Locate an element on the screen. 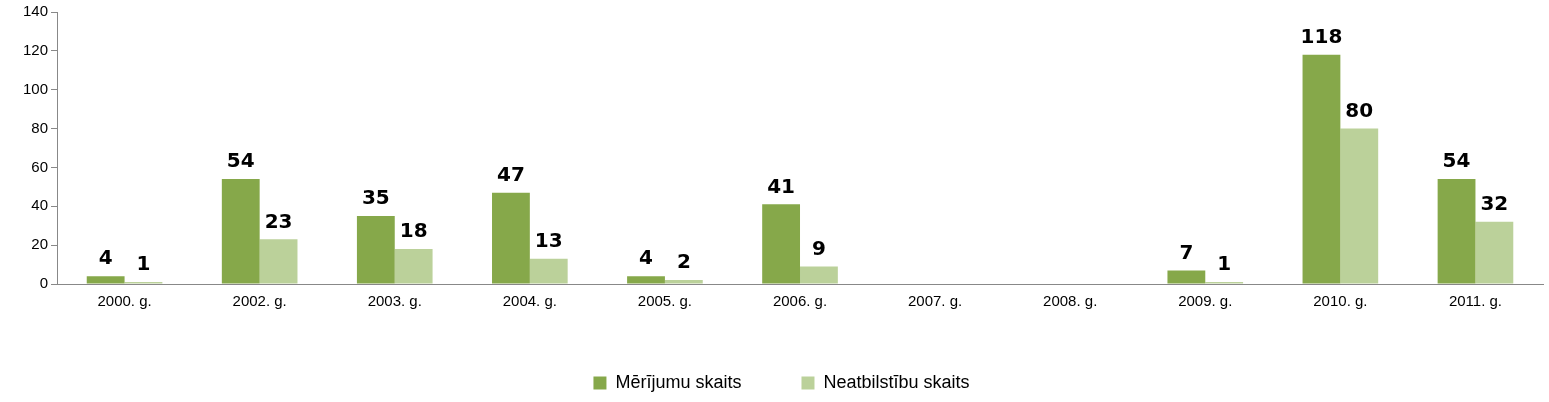  data-label: 80 is located at coordinates (1359, 109).